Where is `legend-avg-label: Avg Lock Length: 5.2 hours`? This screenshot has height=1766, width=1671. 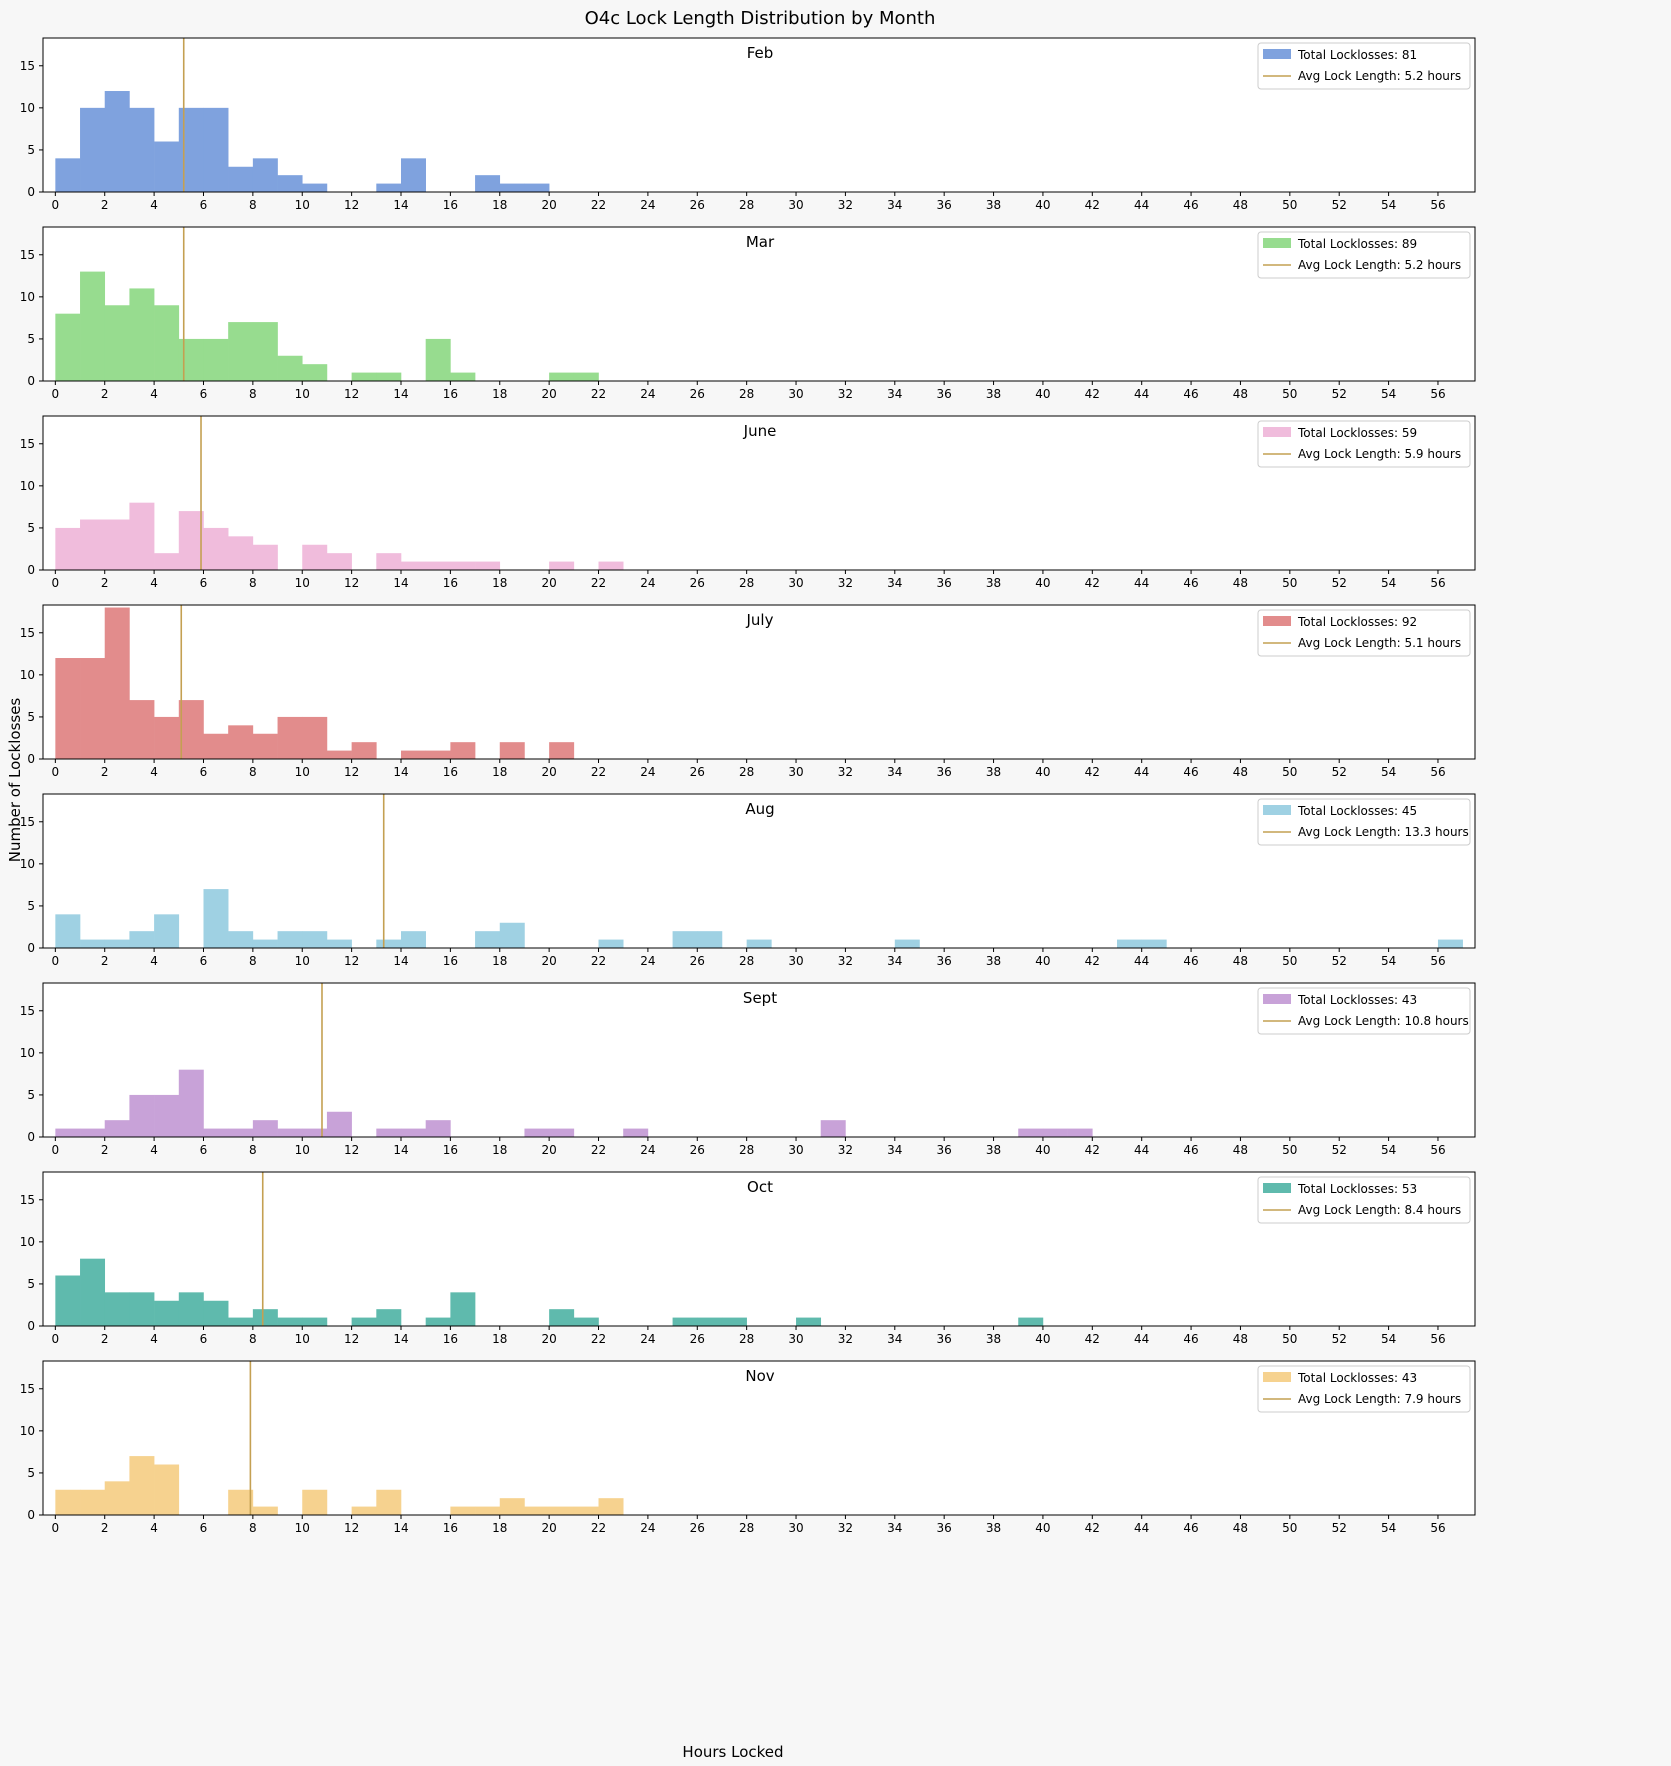
legend-avg-label: Avg Lock Length: 5.2 hours is located at coordinates (1379, 265).